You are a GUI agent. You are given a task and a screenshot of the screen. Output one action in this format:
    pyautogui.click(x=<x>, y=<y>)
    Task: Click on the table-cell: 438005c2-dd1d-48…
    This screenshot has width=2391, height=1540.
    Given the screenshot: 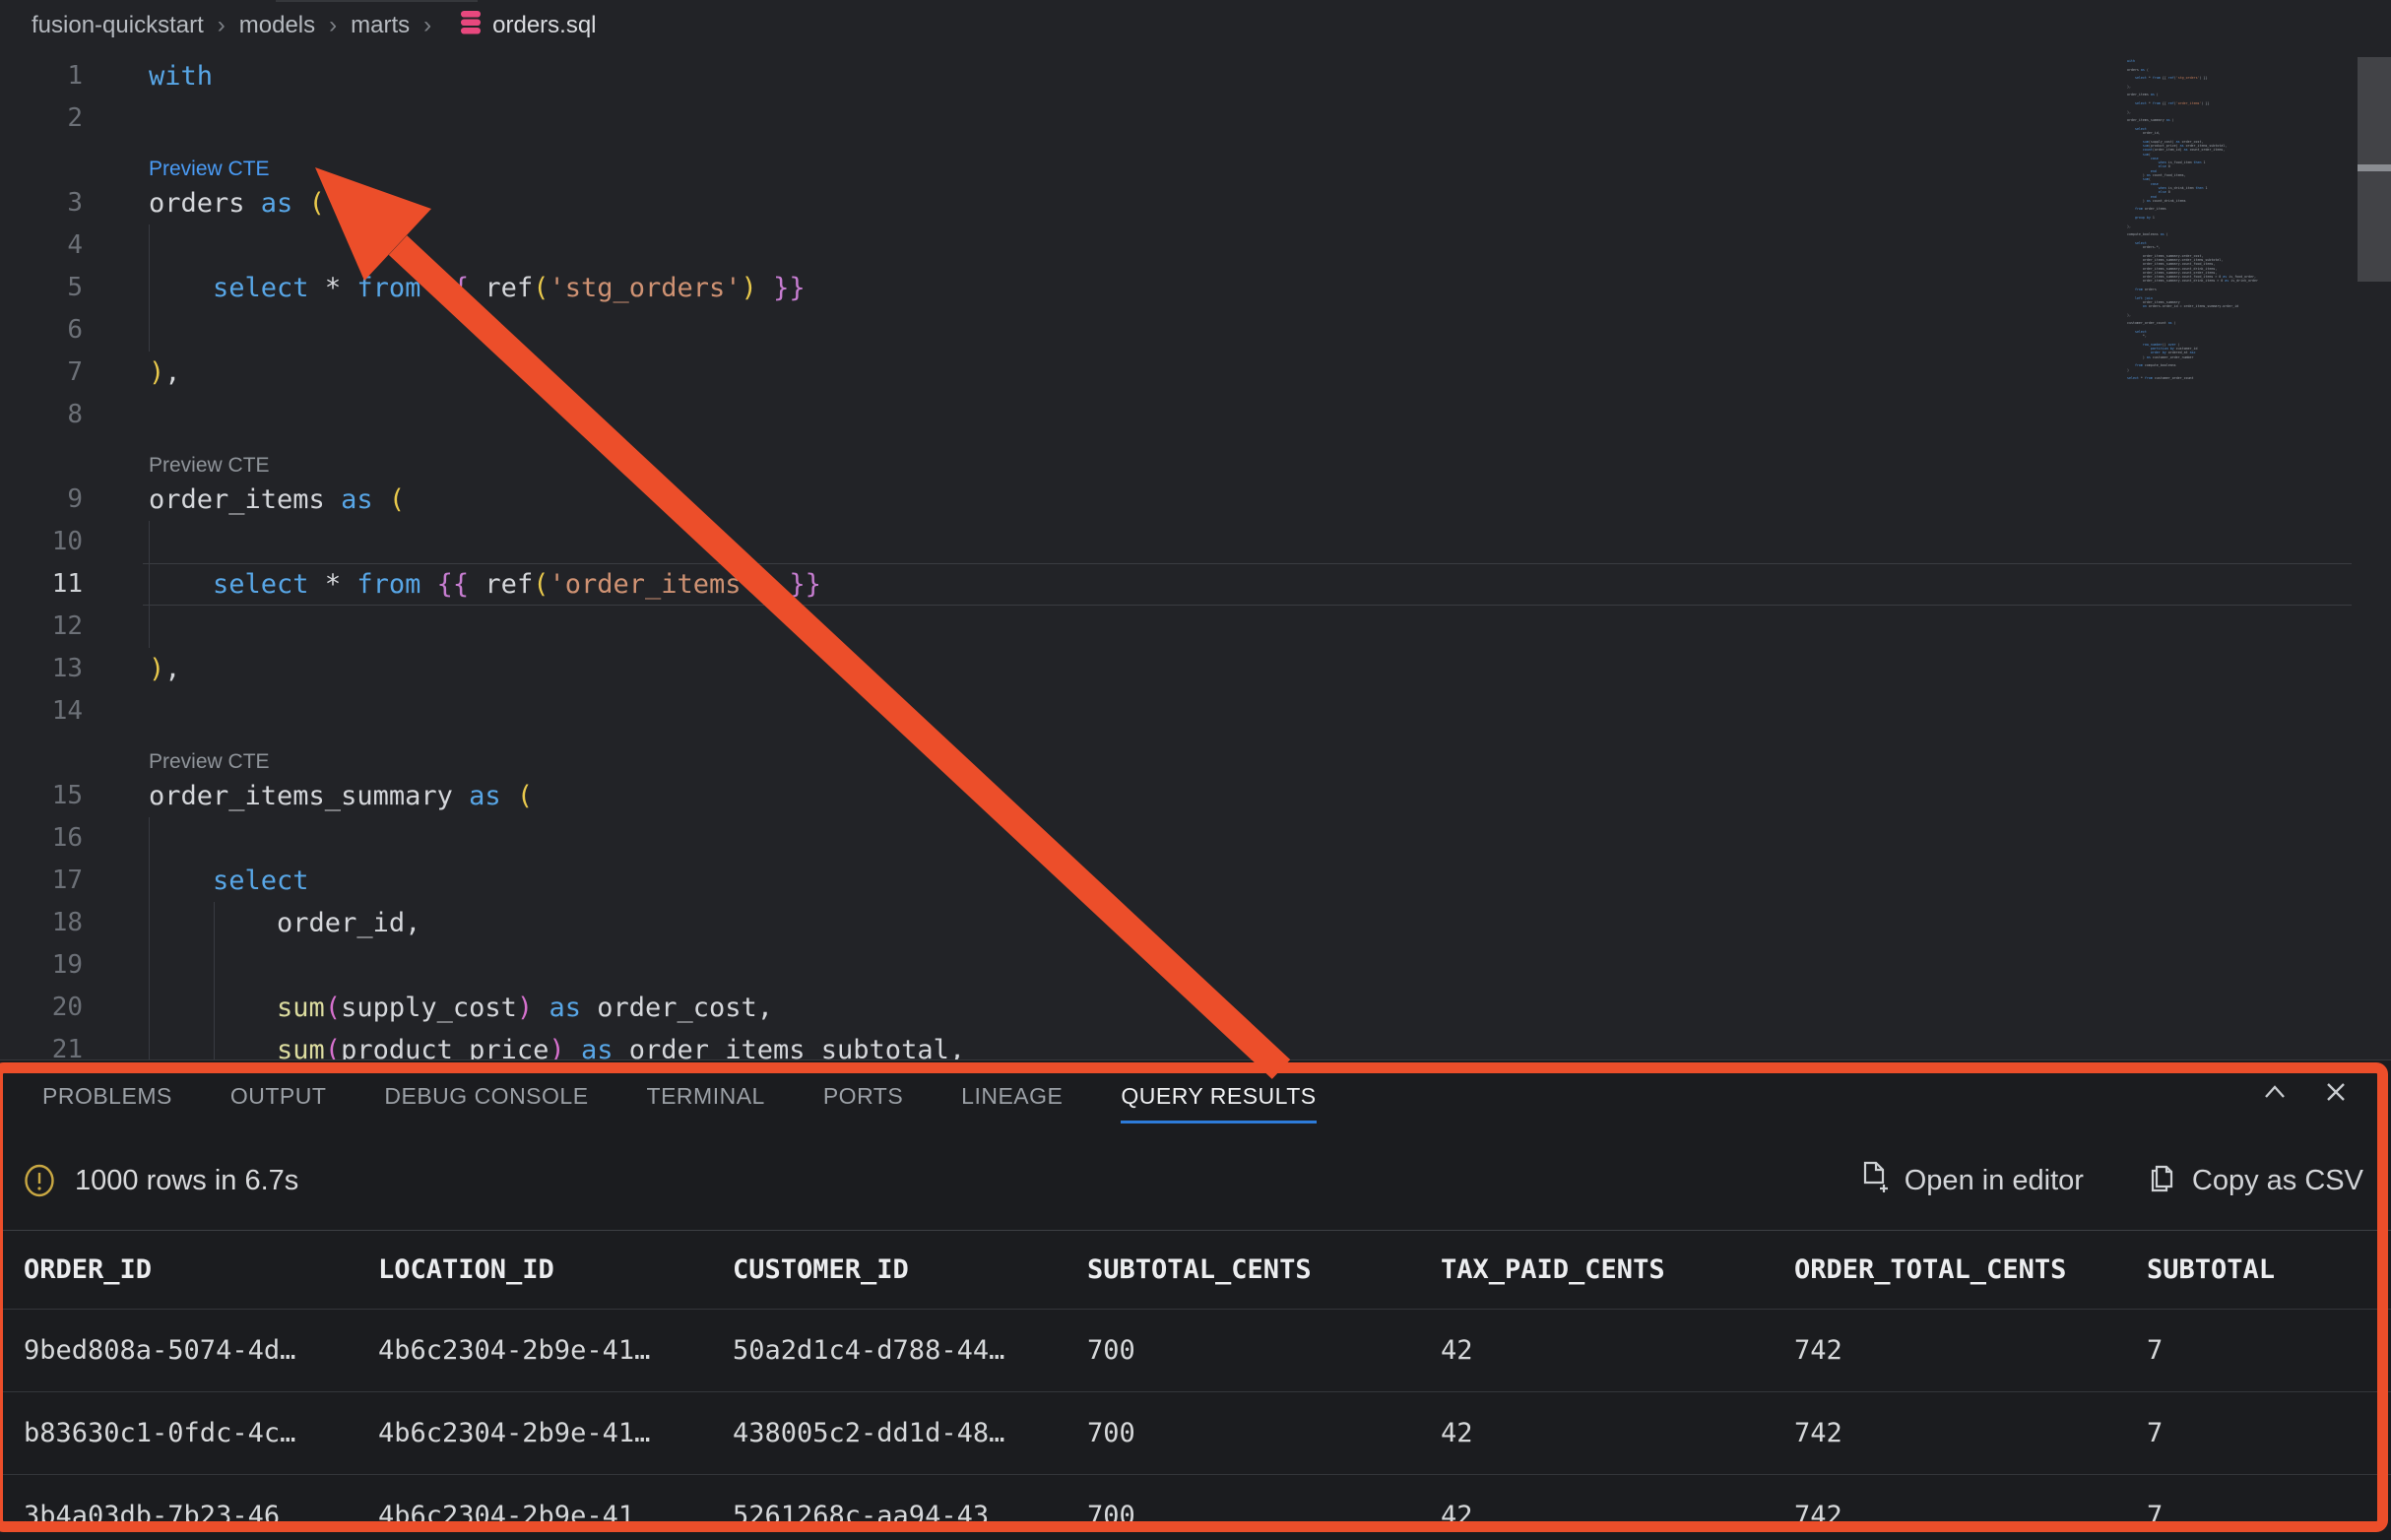 What is the action you would take?
    pyautogui.click(x=869, y=1433)
    